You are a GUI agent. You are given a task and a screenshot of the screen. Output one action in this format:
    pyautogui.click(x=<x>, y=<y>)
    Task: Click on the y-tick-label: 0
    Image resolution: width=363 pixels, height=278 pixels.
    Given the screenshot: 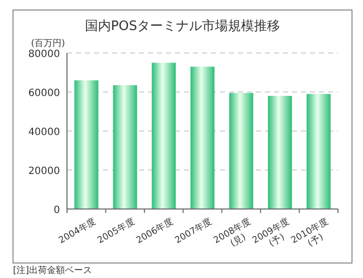 What is the action you would take?
    pyautogui.click(x=57, y=210)
    